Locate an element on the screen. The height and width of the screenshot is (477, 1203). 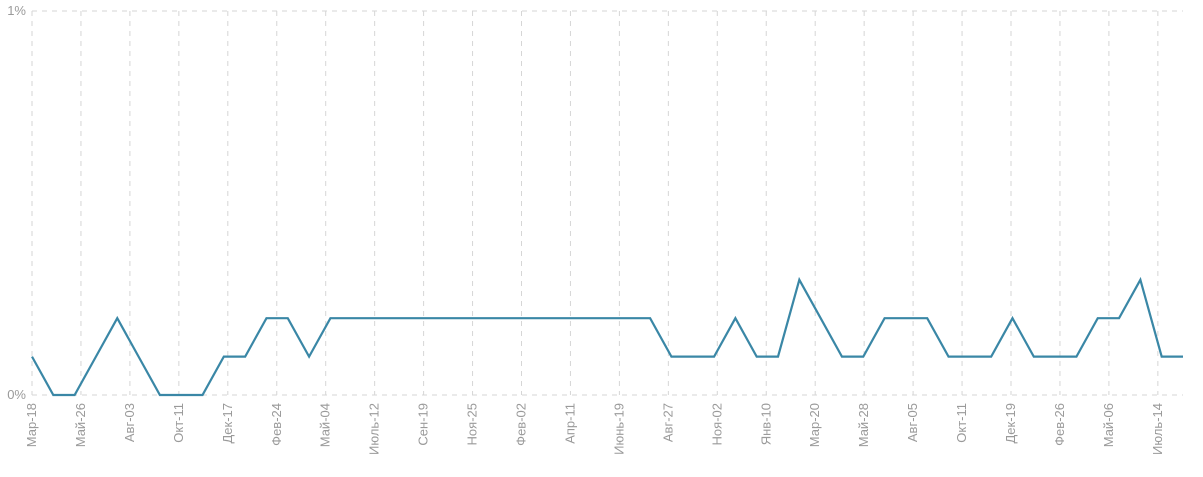
x-tick-label: Сен-19 is located at coordinates (423, 424).